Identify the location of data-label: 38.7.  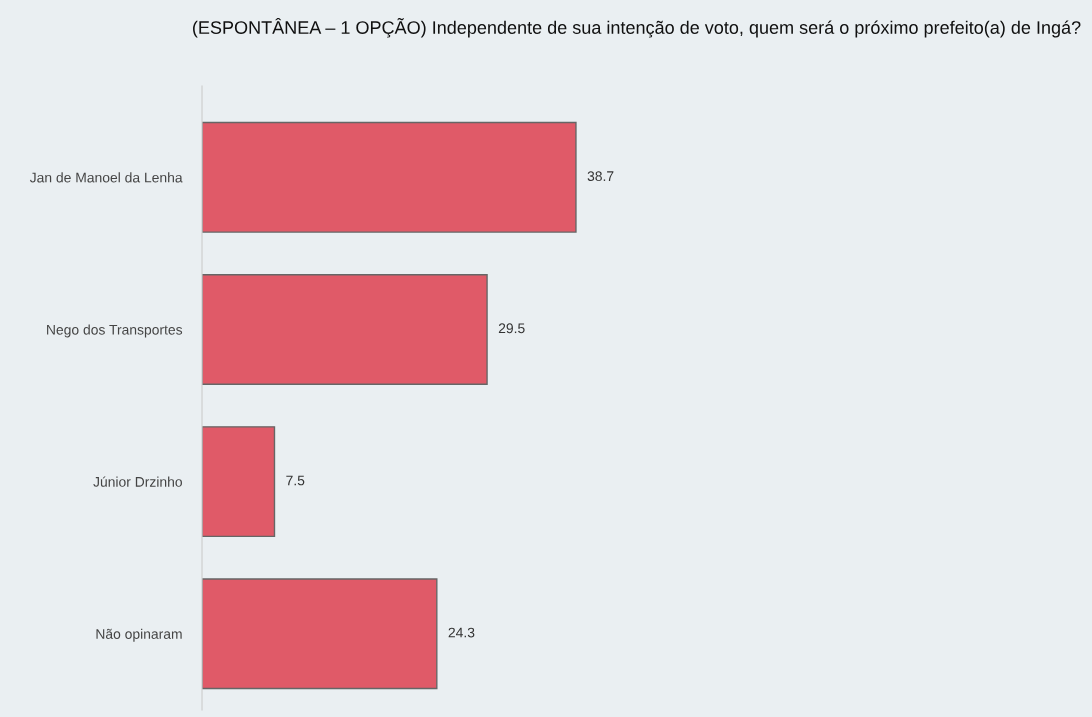
(600, 176).